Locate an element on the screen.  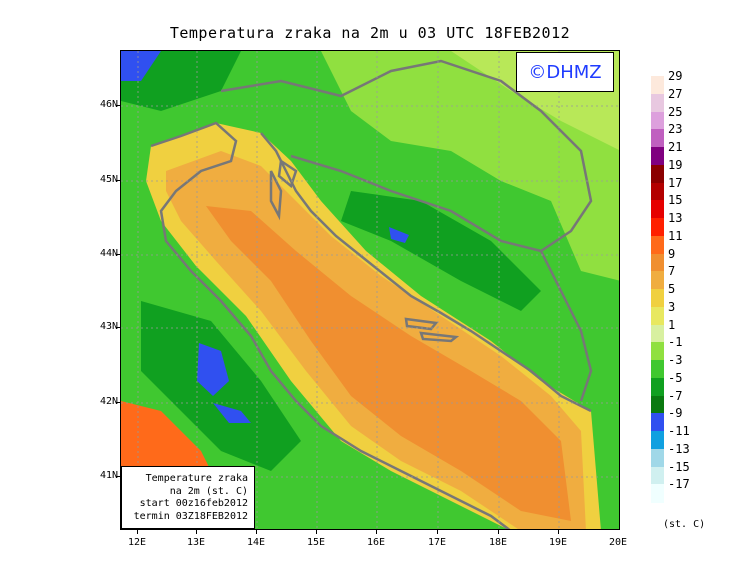
legend-label: 25 is located at coordinates (675, 111).